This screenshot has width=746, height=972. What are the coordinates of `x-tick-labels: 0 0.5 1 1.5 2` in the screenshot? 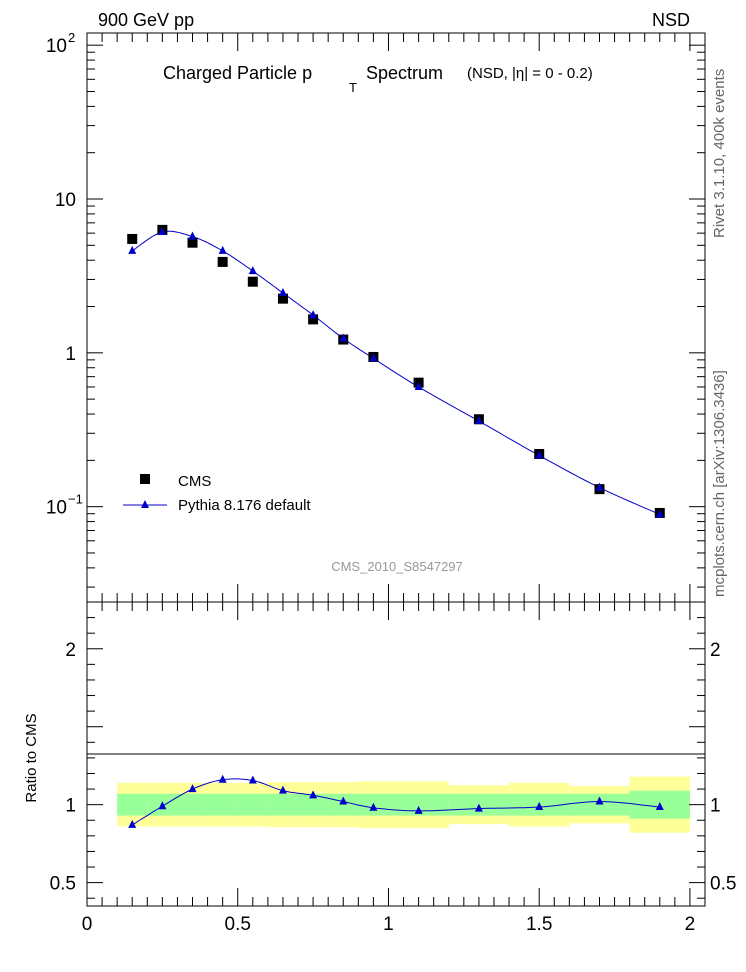 It's located at (389, 924).